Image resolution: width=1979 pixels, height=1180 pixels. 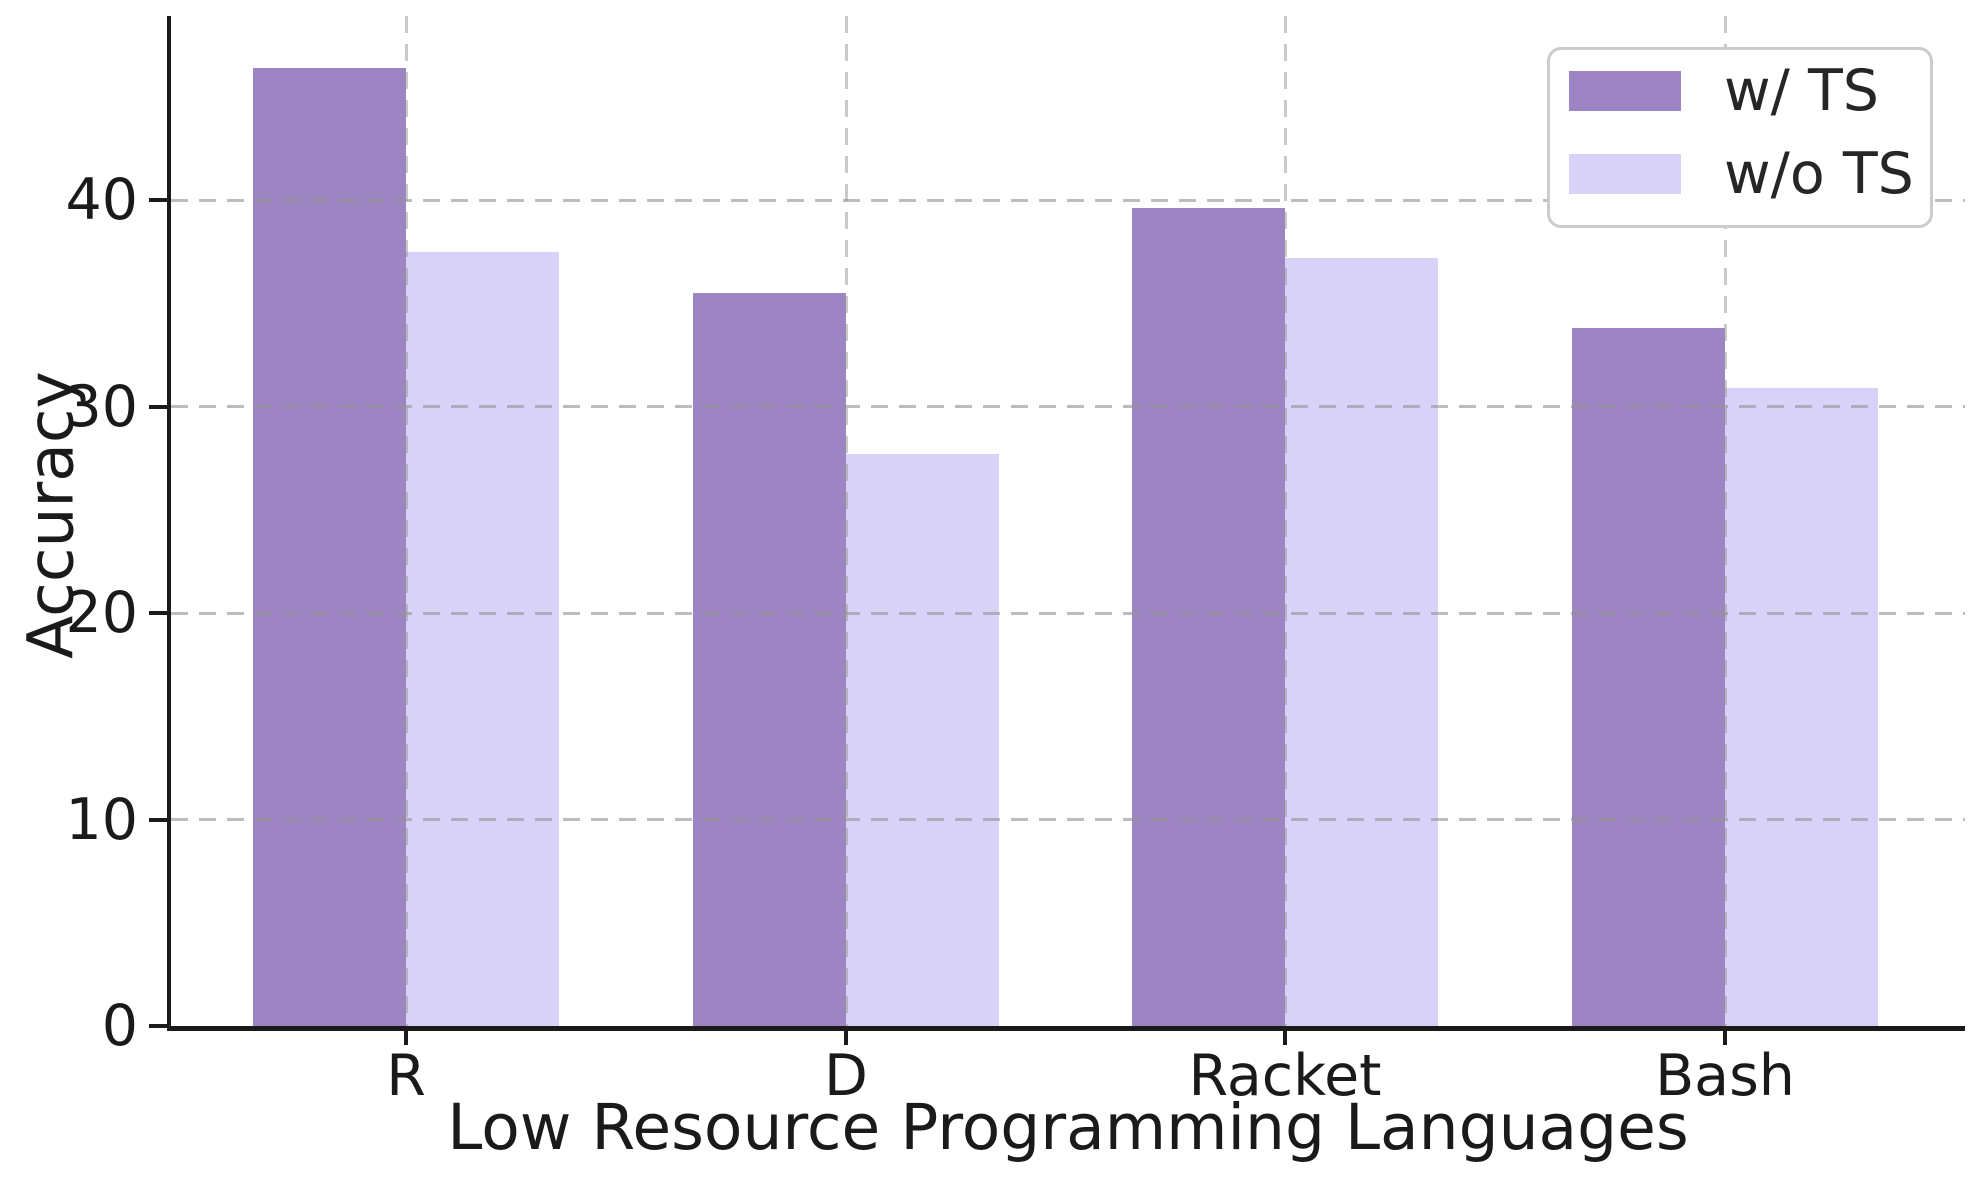 What do you see at coordinates (846, 1076) in the screenshot?
I see `xtick-label: D` at bounding box center [846, 1076].